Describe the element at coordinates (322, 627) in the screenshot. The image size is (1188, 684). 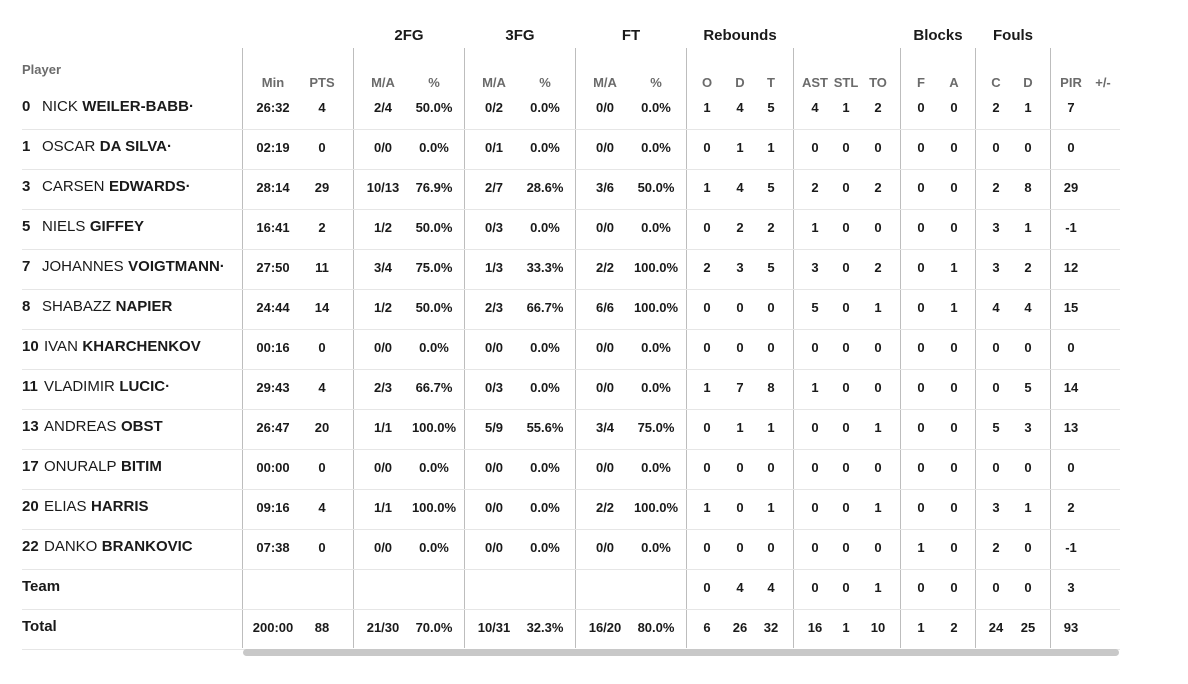
I see `stat-cell: 88` at that location.